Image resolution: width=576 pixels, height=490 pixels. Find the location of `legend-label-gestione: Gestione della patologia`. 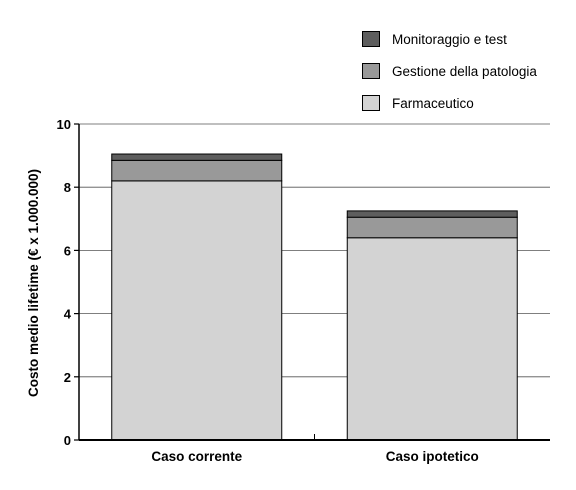

legend-label-gestione: Gestione della patologia is located at coordinates (464, 71).